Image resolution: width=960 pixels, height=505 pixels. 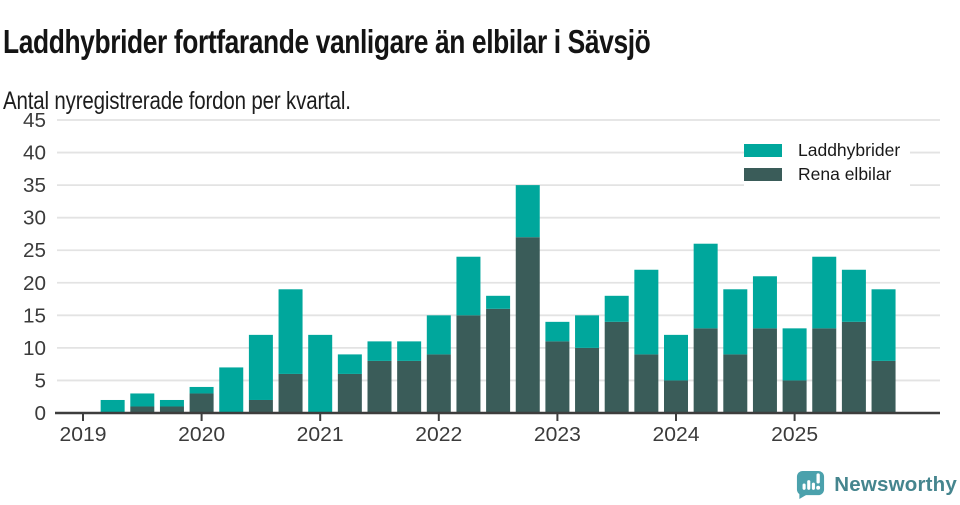 What do you see at coordinates (379, 351) in the screenshot?
I see `bar-laddhybrider-2021-q3` at bounding box center [379, 351].